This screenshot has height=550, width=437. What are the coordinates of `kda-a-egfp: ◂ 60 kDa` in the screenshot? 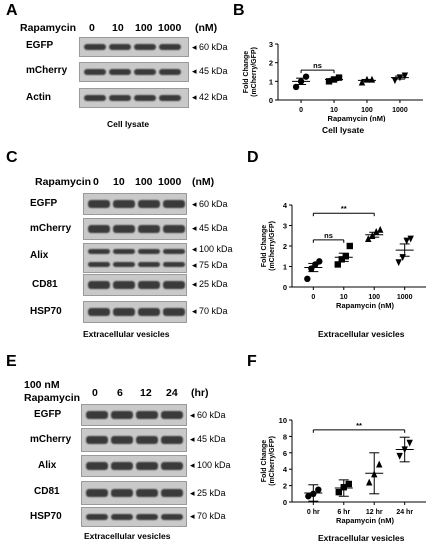 It's located at (210, 47).